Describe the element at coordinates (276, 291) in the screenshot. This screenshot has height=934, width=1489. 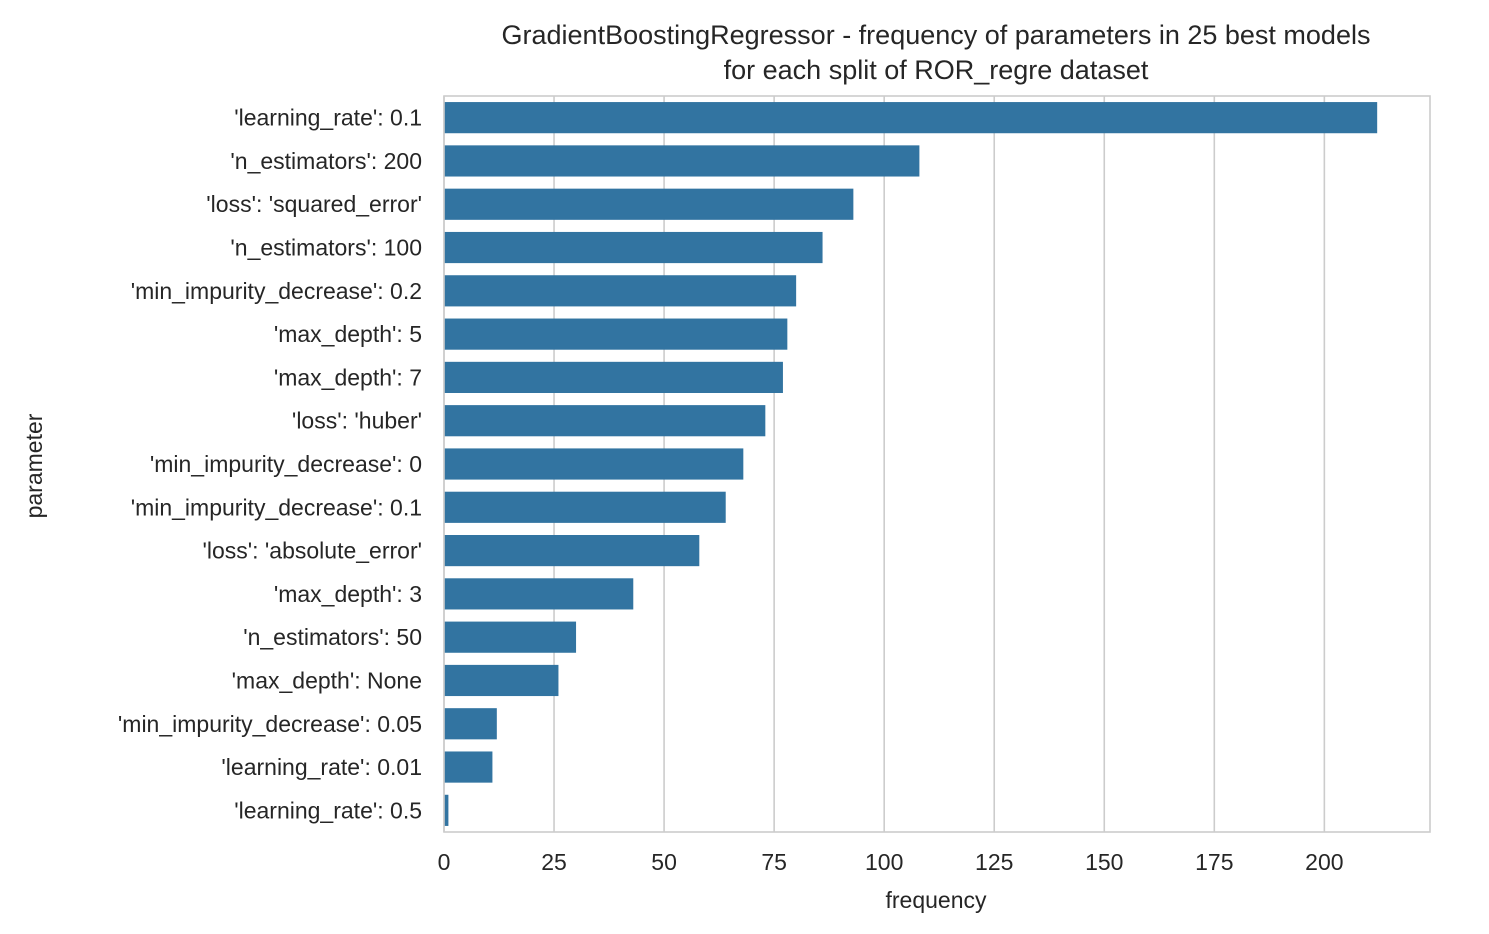
I see `y-tick-label: 'min_impurity_decrease': 0.2` at that location.